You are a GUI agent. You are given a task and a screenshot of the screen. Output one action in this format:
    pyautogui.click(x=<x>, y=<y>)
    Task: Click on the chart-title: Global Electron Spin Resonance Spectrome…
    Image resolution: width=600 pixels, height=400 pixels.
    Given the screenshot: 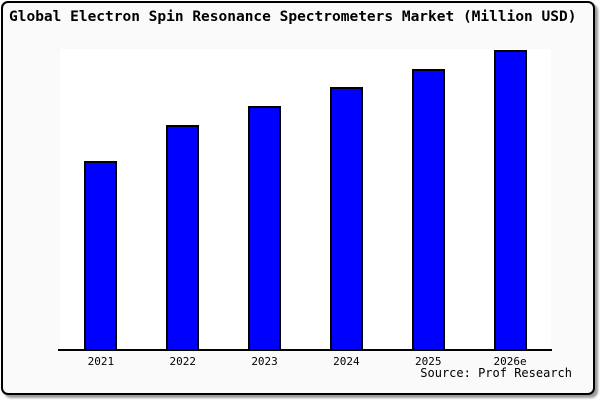 What is the action you would take?
    pyautogui.click(x=293, y=17)
    